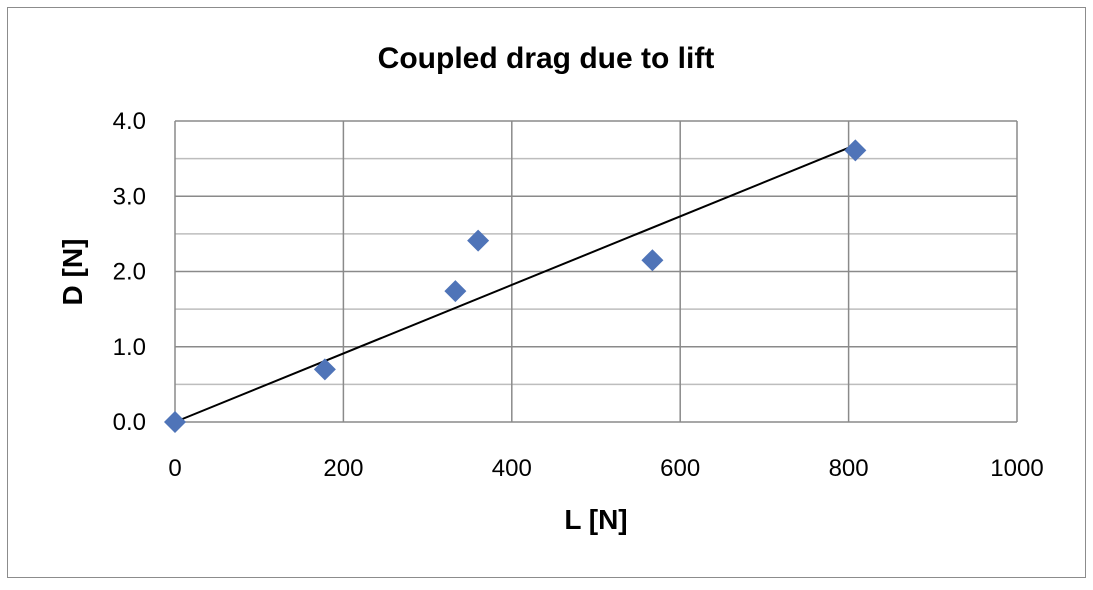 This screenshot has height=590, width=1093. Describe the element at coordinates (849, 468) in the screenshot. I see `x-tick-label: 800` at that location.